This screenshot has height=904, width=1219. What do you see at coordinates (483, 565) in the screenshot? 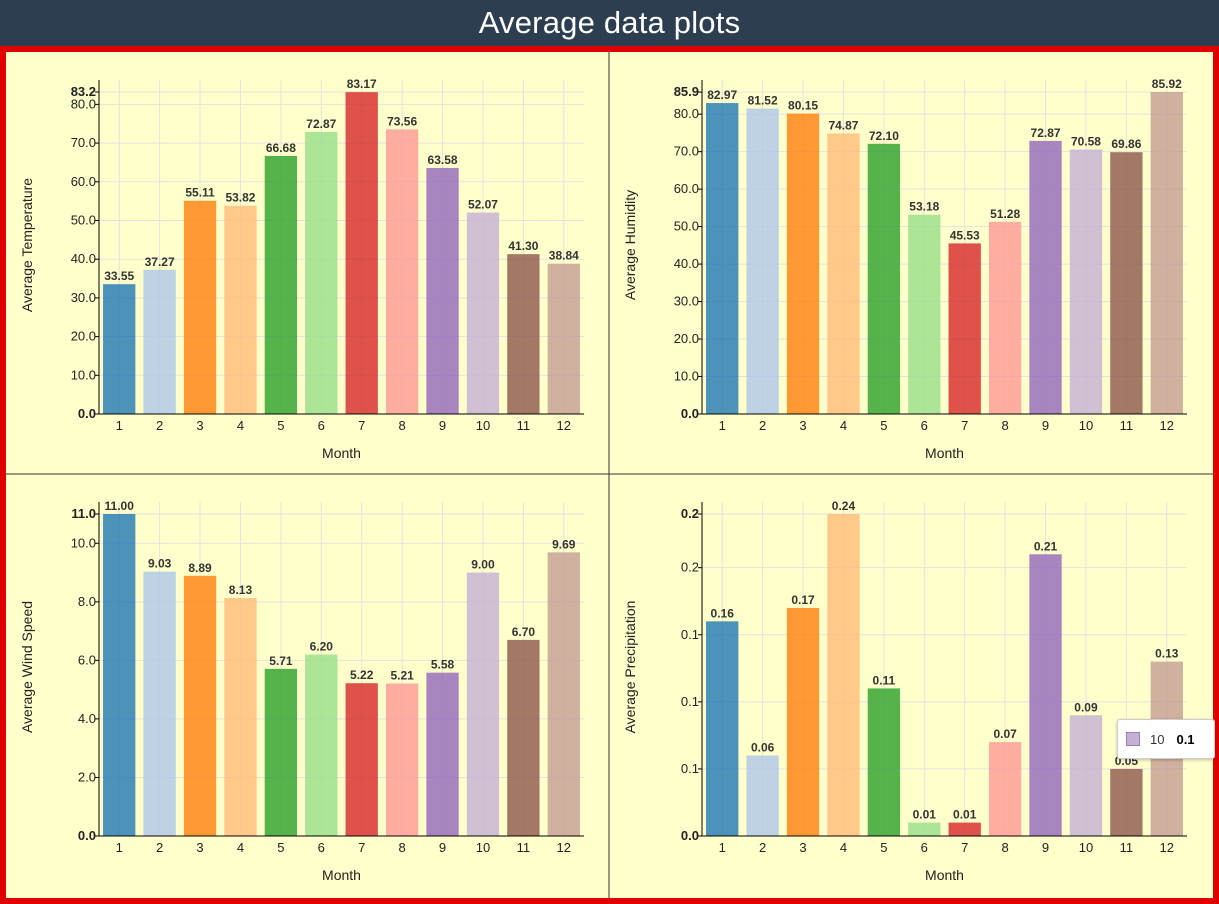
I see `bar-value-label: 9.00` at bounding box center [483, 565].